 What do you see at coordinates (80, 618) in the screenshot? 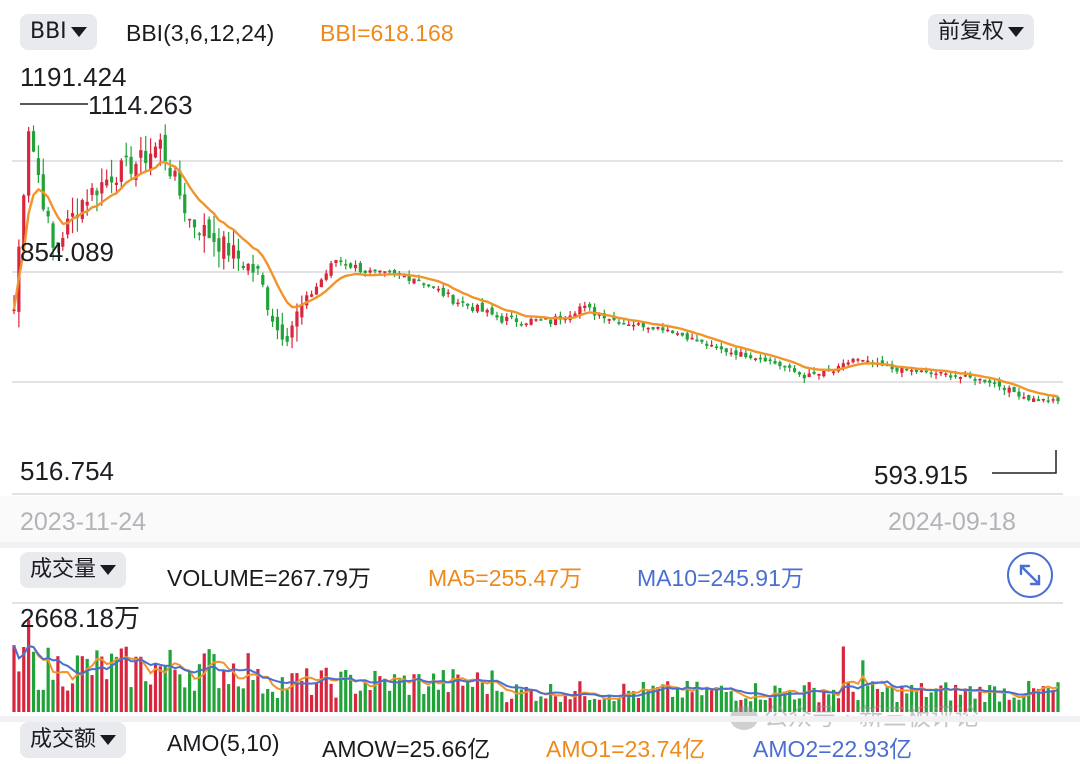
I see `volume-max-label: 2668.18万` at bounding box center [80, 618].